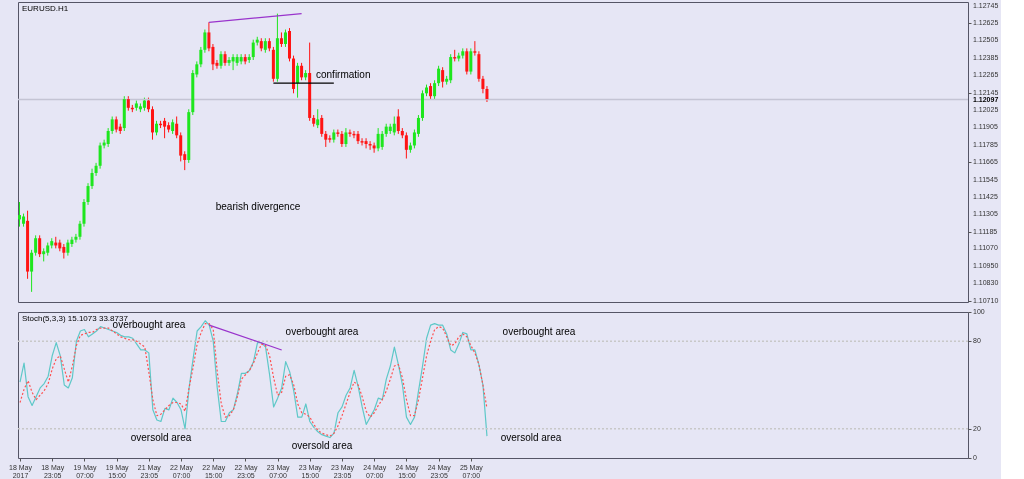  Describe the element at coordinates (75, 318) in the screenshot. I see `chart-title: Stoch(5,3,3) 15.1073 33.8737` at that location.